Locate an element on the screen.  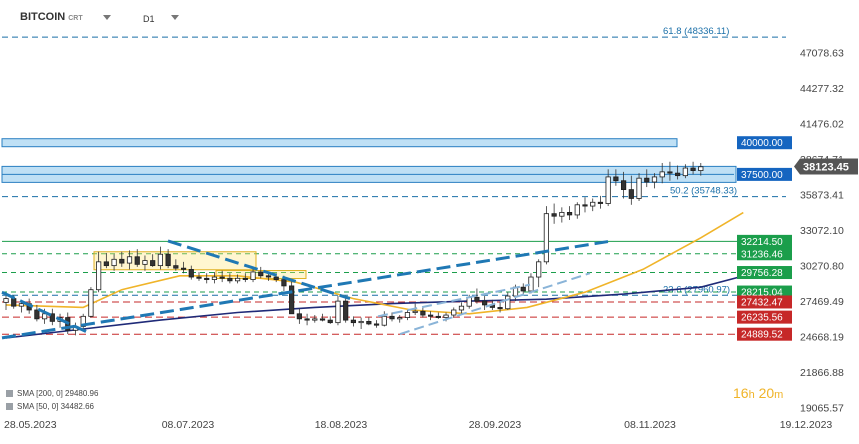
support-level-label: 31236.46 is located at coordinates (764, 254).